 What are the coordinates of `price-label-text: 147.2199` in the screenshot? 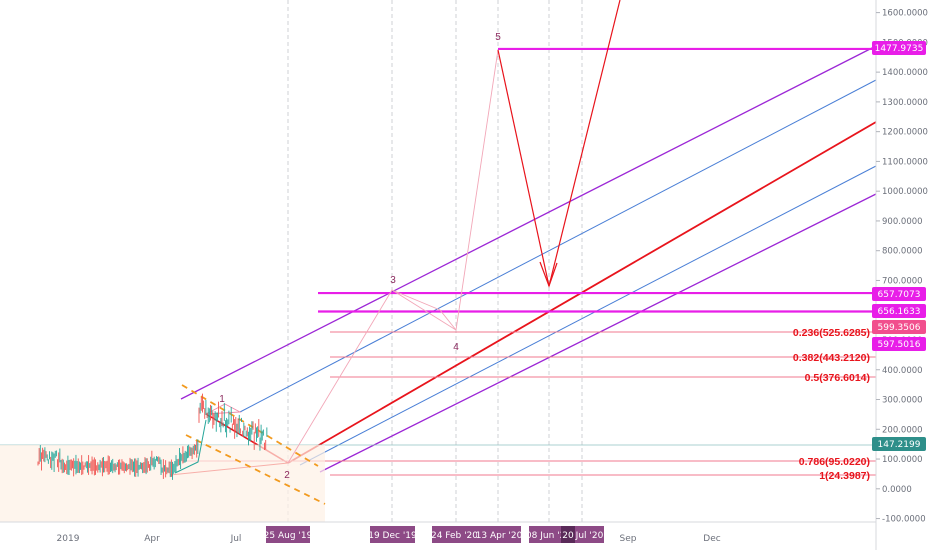 It's located at (899, 445).